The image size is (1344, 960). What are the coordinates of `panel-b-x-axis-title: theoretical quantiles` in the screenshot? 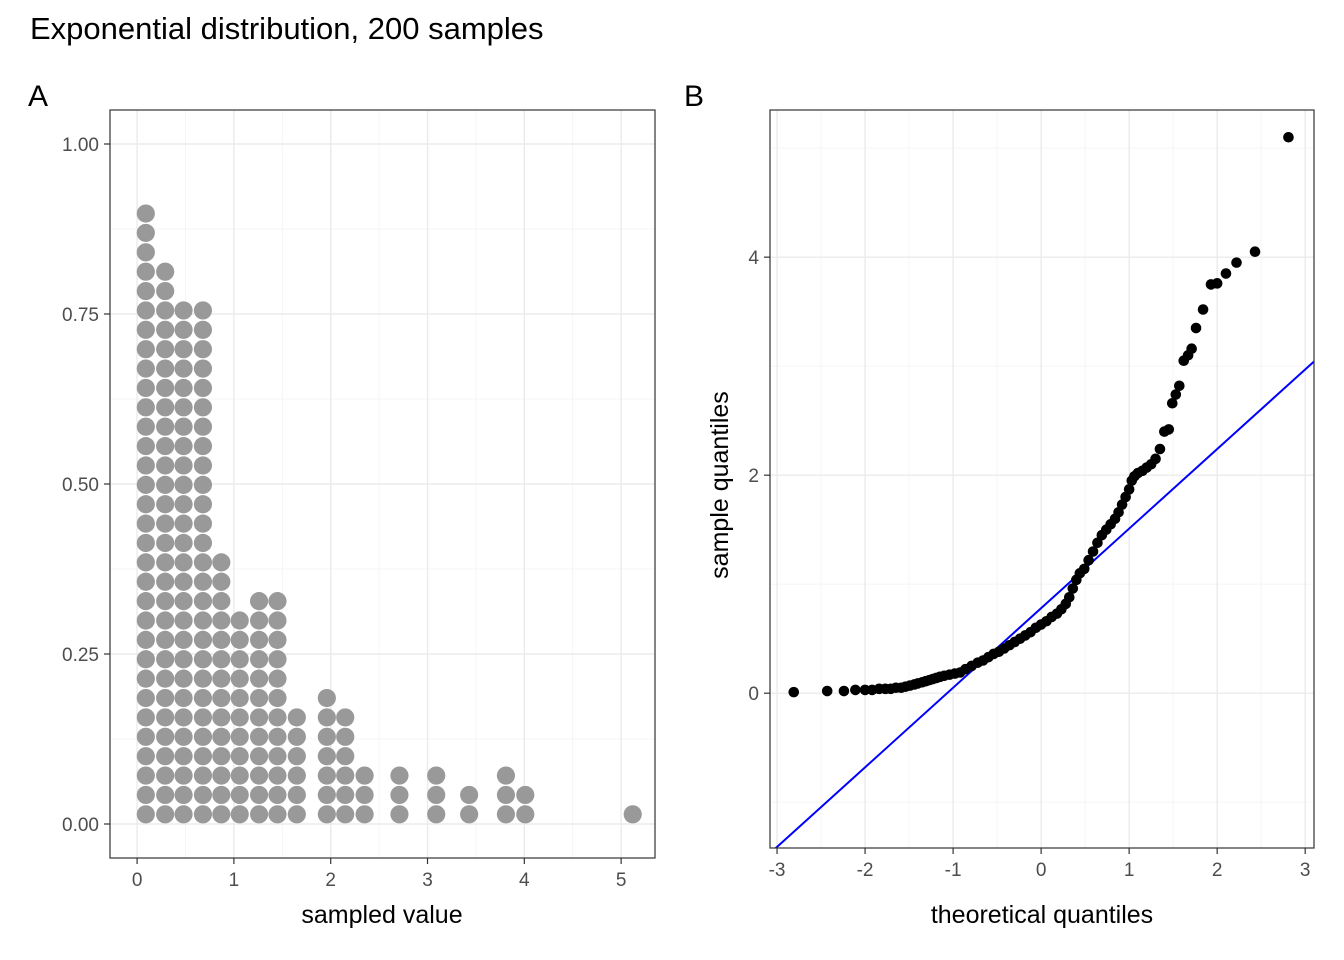 It's located at (1042, 915).